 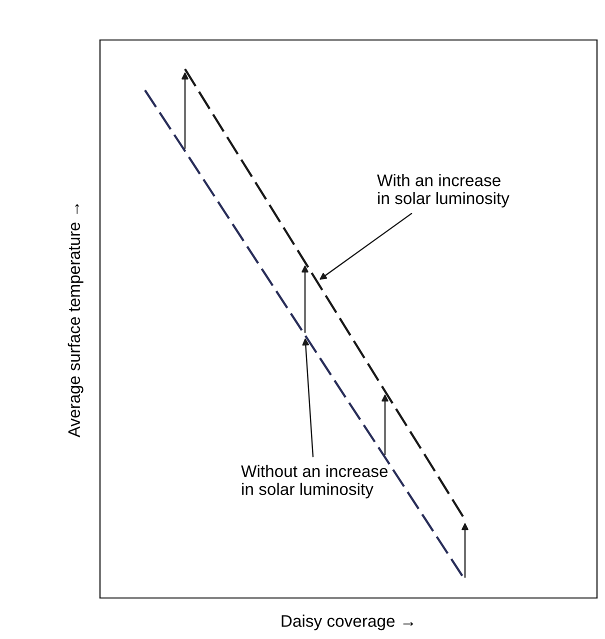 I want to click on y-axis-title: Average surface temperature →, so click(x=76, y=321).